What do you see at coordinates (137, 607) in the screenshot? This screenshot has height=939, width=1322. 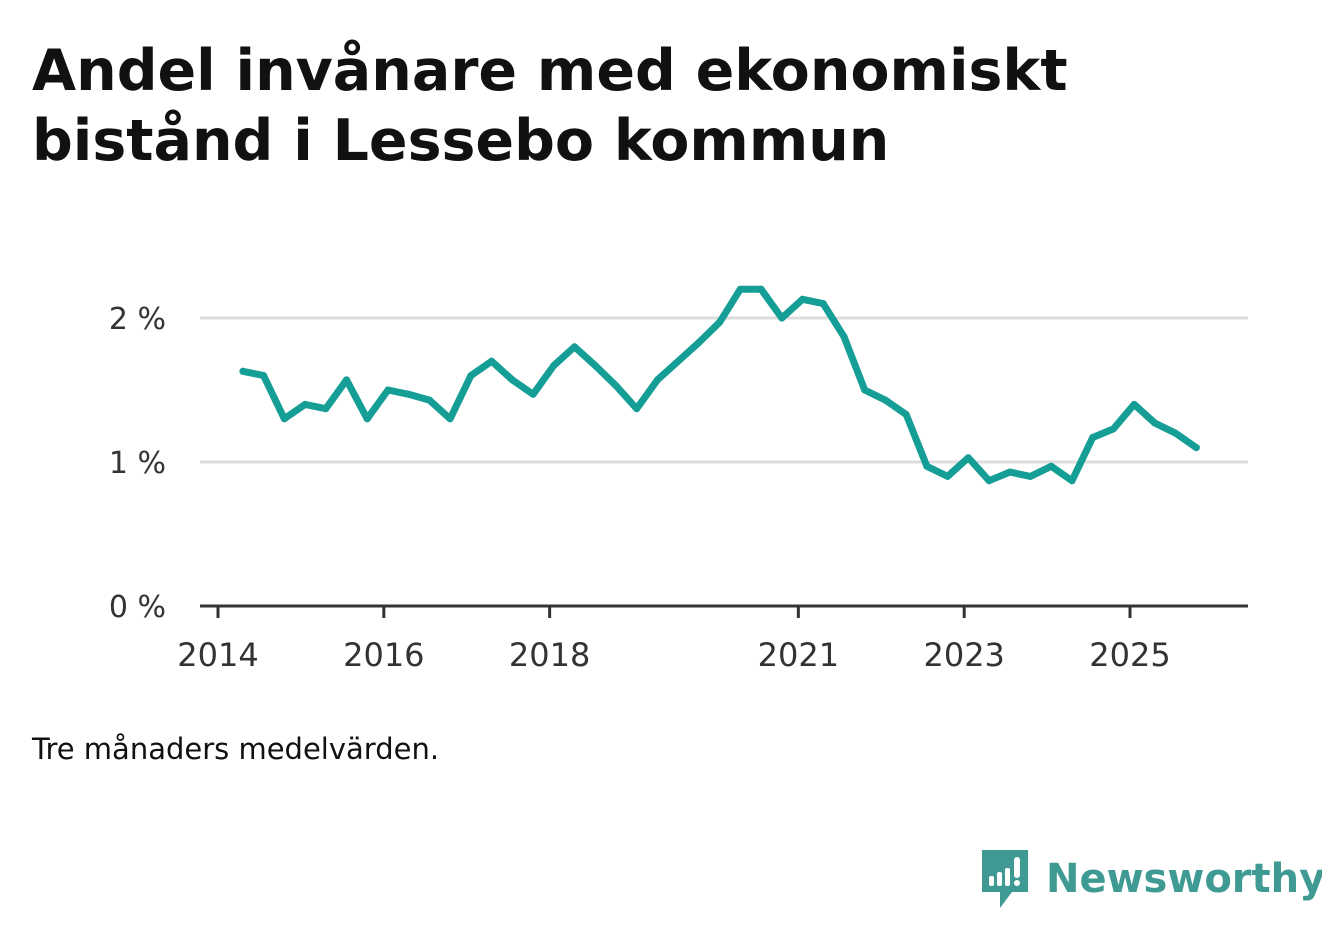 I see `y-tick-label: 0 %` at bounding box center [137, 607].